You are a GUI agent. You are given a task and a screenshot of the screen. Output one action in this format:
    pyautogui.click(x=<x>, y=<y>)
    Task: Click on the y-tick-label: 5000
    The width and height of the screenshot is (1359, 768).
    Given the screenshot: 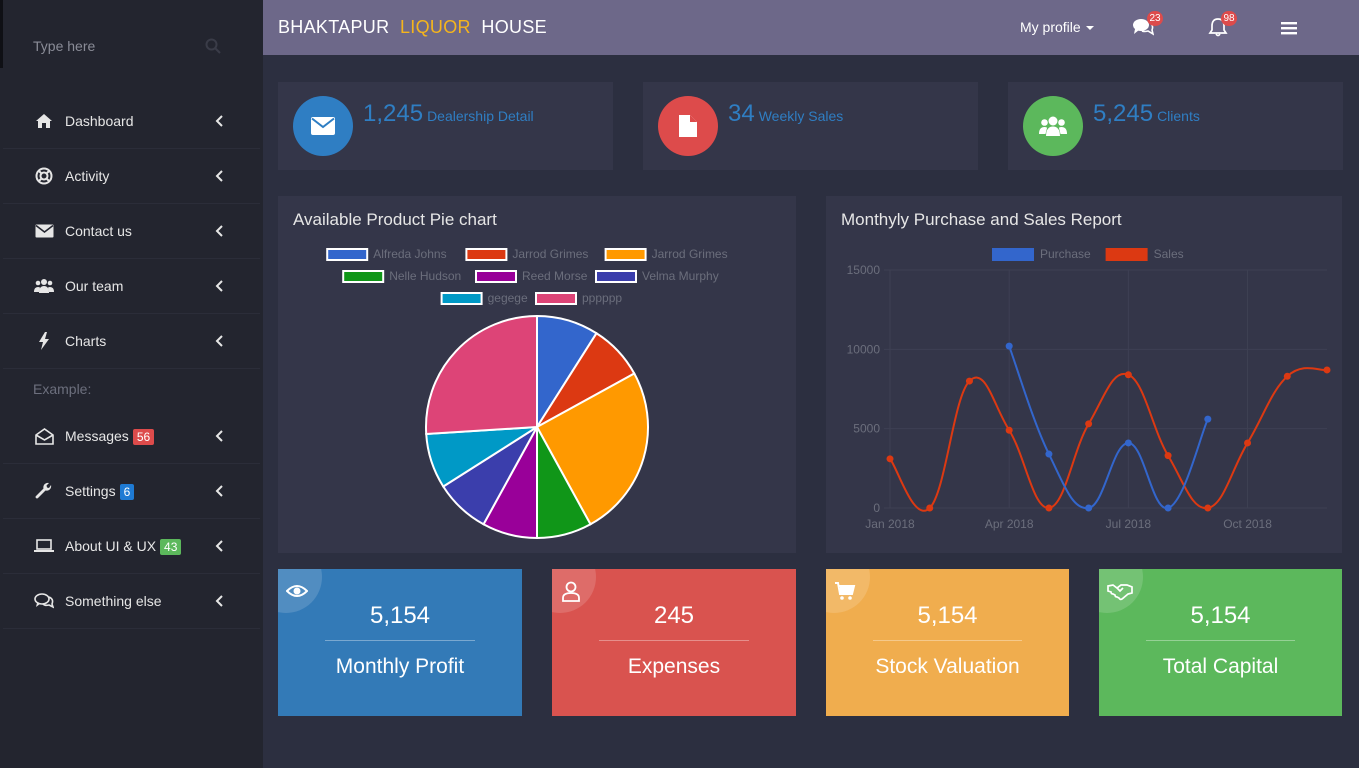 What is the action you would take?
    pyautogui.click(x=866, y=429)
    